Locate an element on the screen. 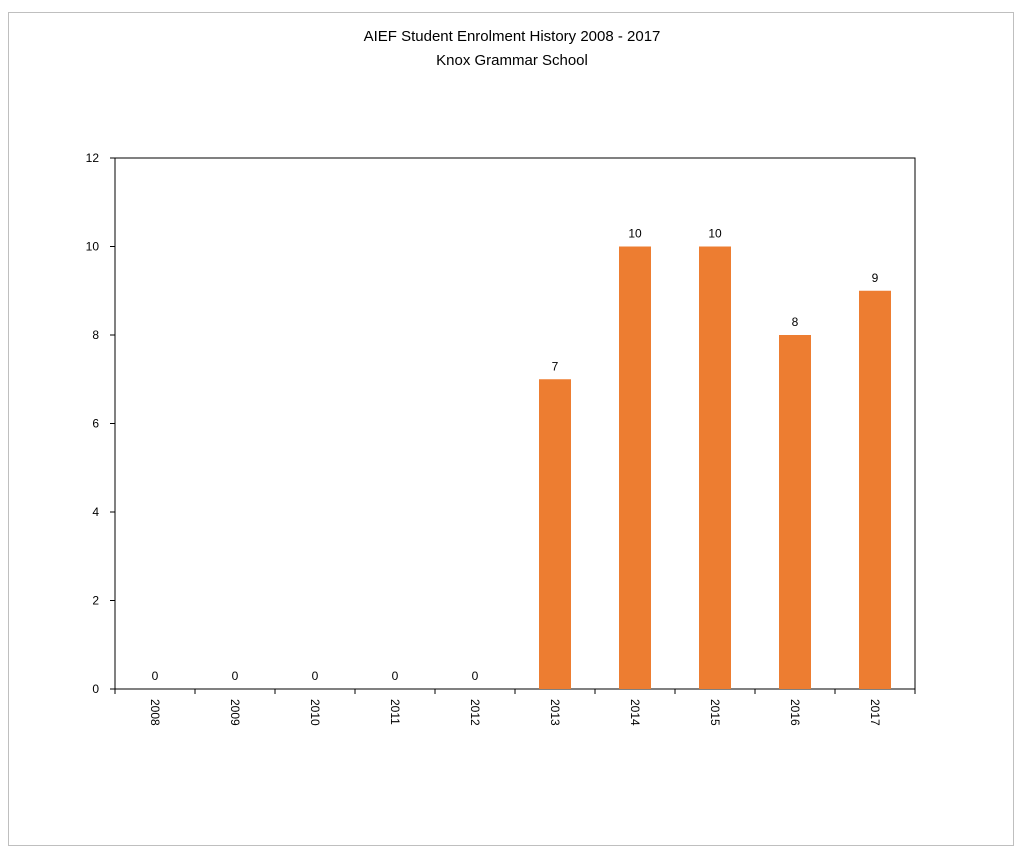  y-tick-label: 6 is located at coordinates (95, 424).